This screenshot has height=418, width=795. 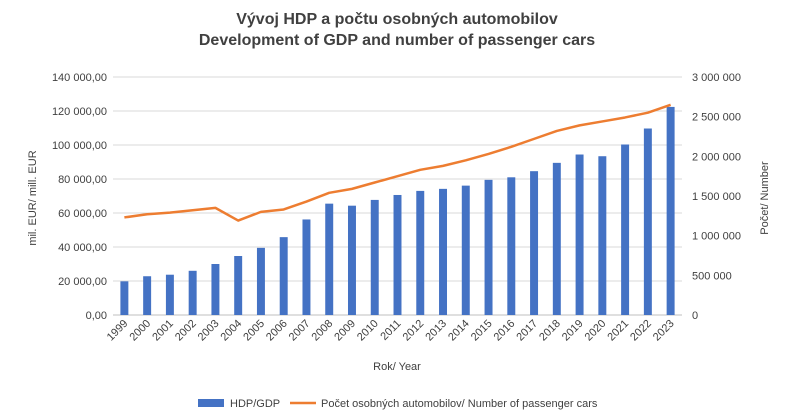 I want to click on left-axis-label: mil. EUR/ mill. EUR, so click(x=33, y=197).